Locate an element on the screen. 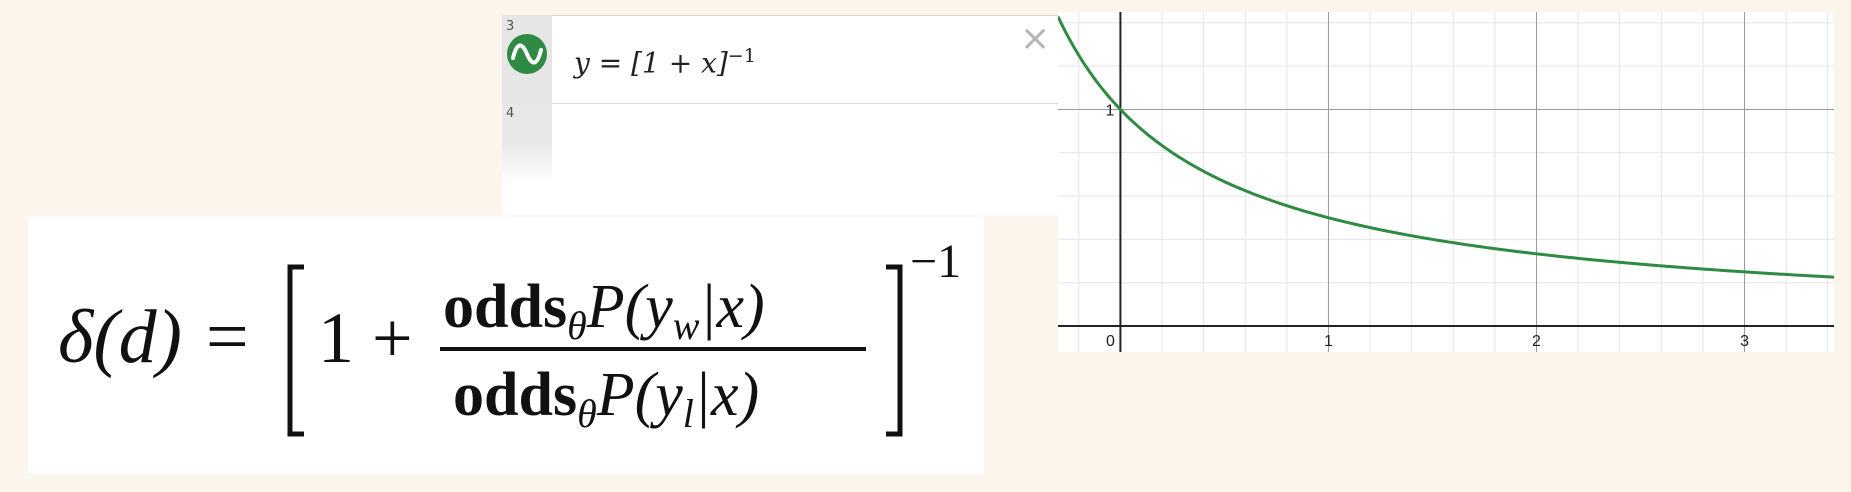  close-icon: × is located at coordinates (1035, 38).